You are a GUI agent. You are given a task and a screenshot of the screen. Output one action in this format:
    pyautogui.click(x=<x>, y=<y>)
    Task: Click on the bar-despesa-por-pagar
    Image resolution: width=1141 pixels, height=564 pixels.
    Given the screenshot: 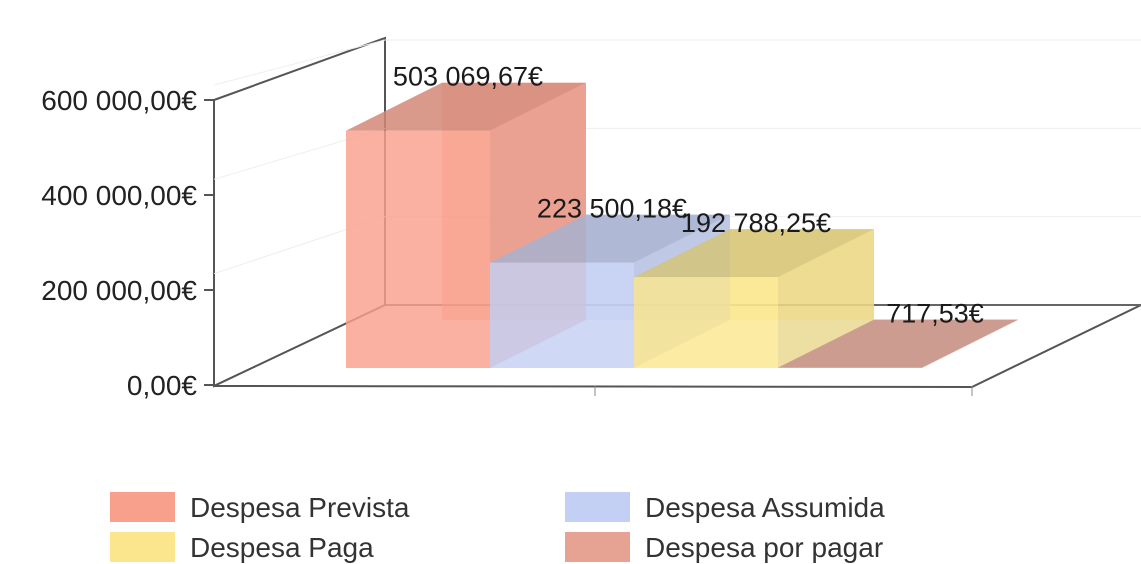 What is the action you would take?
    pyautogui.click(x=898, y=343)
    